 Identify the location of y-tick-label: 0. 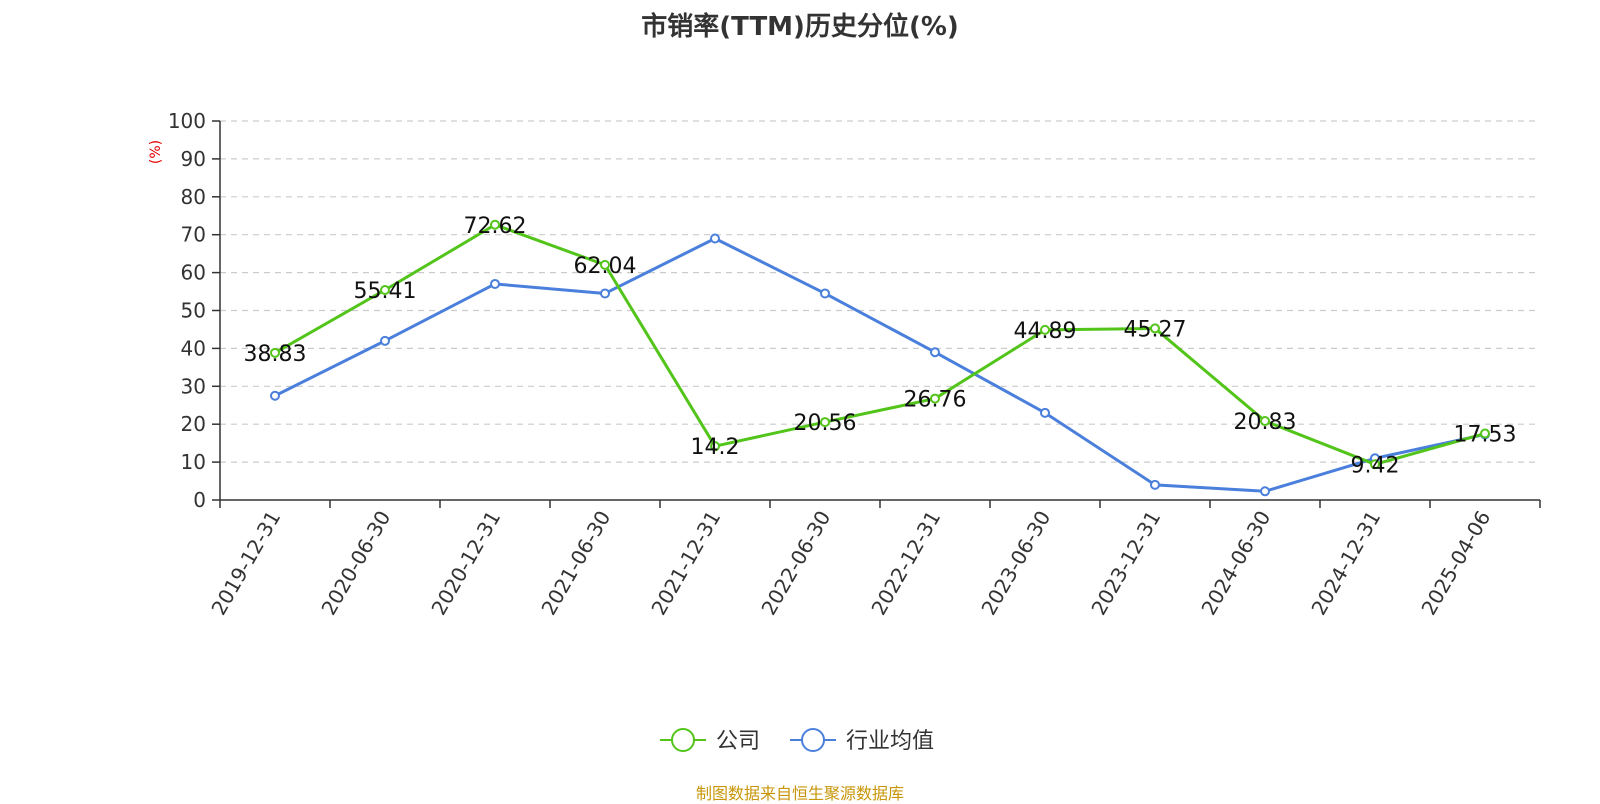
(199, 500).